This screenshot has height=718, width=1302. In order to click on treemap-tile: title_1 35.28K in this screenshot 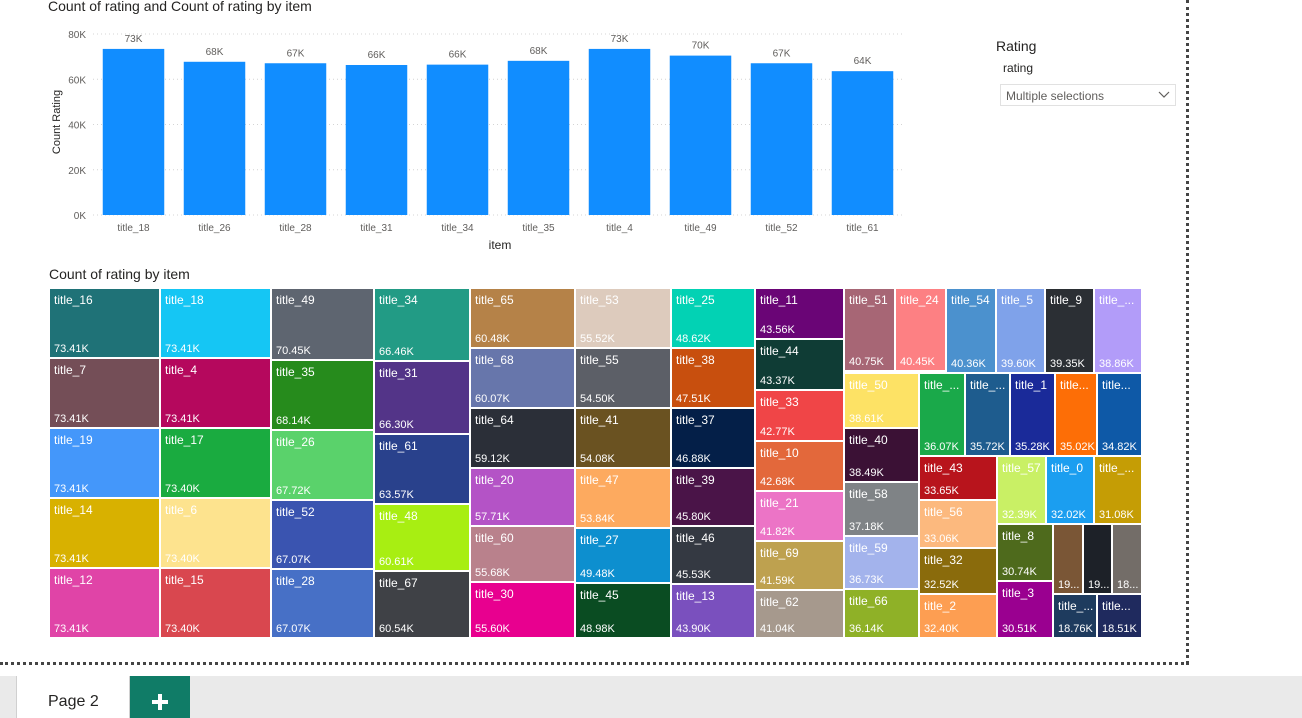, I will do `click(1032, 414)`.